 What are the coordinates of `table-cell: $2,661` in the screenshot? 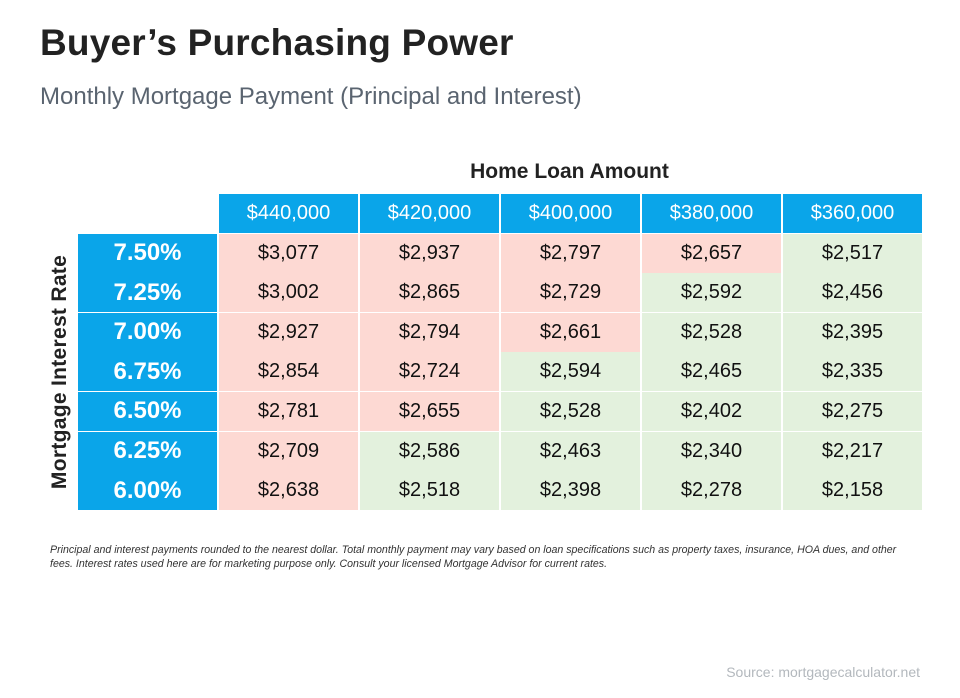 It's located at (570, 332).